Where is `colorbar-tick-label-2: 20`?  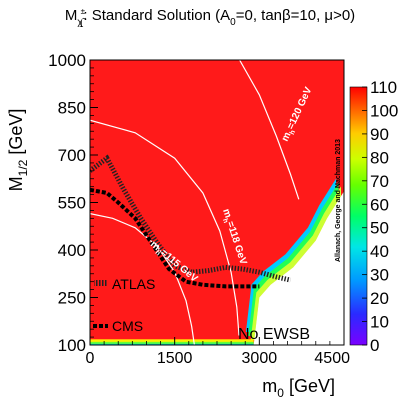
colorbar-tick-label-2: 20 is located at coordinates (379, 298).